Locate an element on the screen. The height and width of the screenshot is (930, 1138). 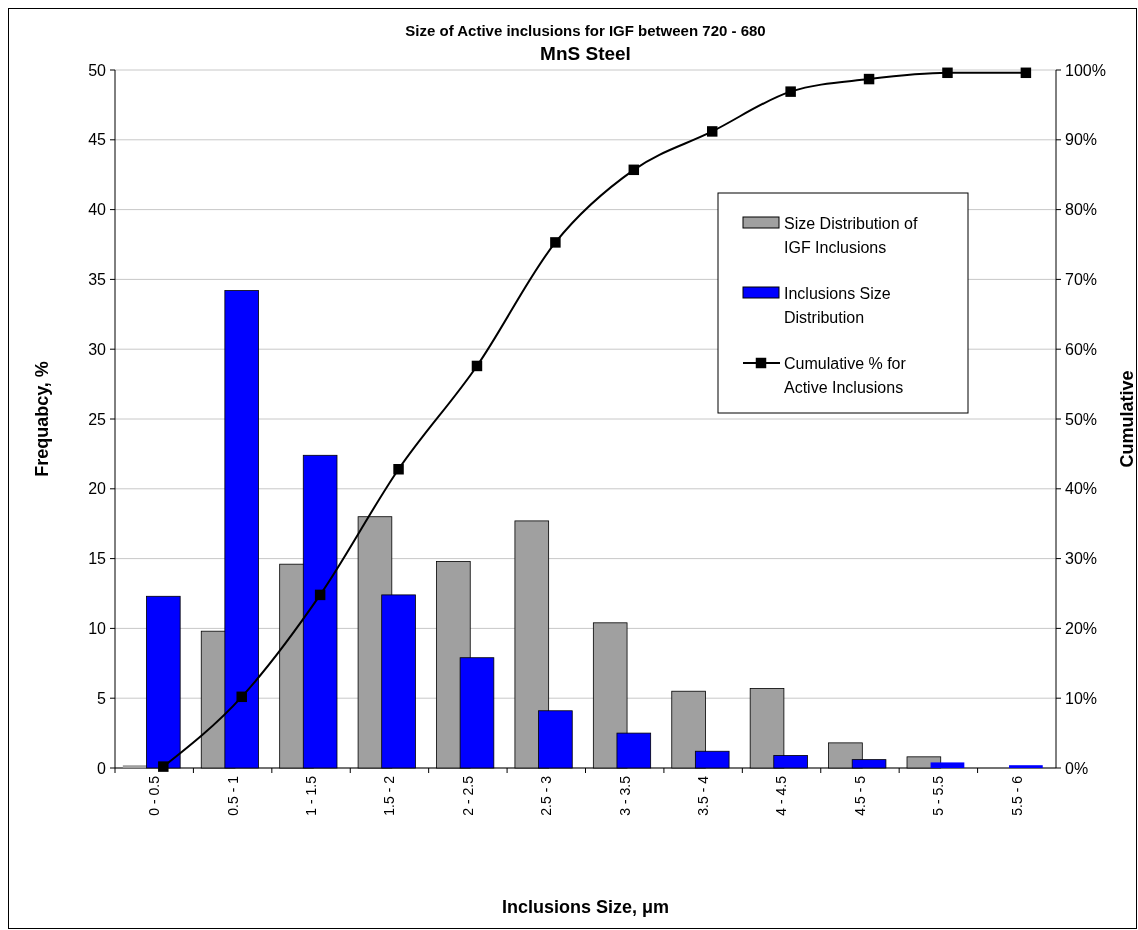
x-tick-label: 2 - 2.5 is located at coordinates (467, 795).